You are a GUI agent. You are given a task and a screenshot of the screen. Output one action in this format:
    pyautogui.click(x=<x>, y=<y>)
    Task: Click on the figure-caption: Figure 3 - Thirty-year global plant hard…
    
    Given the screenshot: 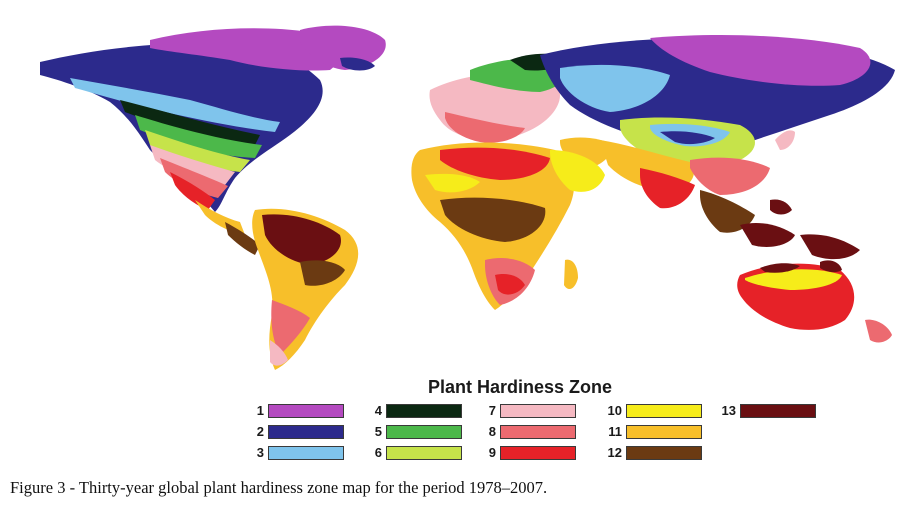 What is the action you would take?
    pyautogui.click(x=279, y=487)
    